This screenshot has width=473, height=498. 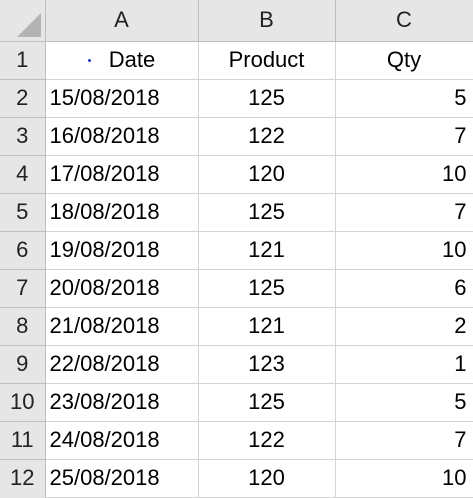 What do you see at coordinates (23, 326) in the screenshot?
I see `row-header: 8` at bounding box center [23, 326].